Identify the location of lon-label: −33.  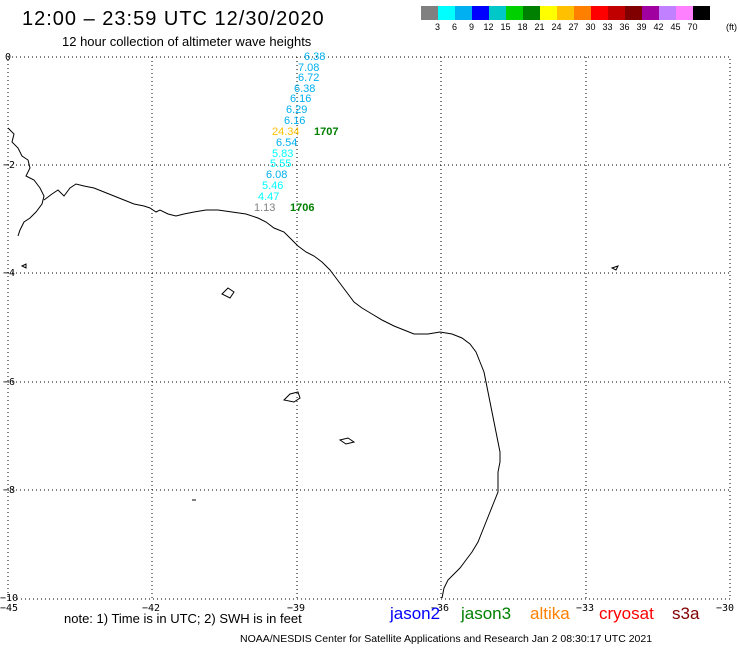
(585, 608).